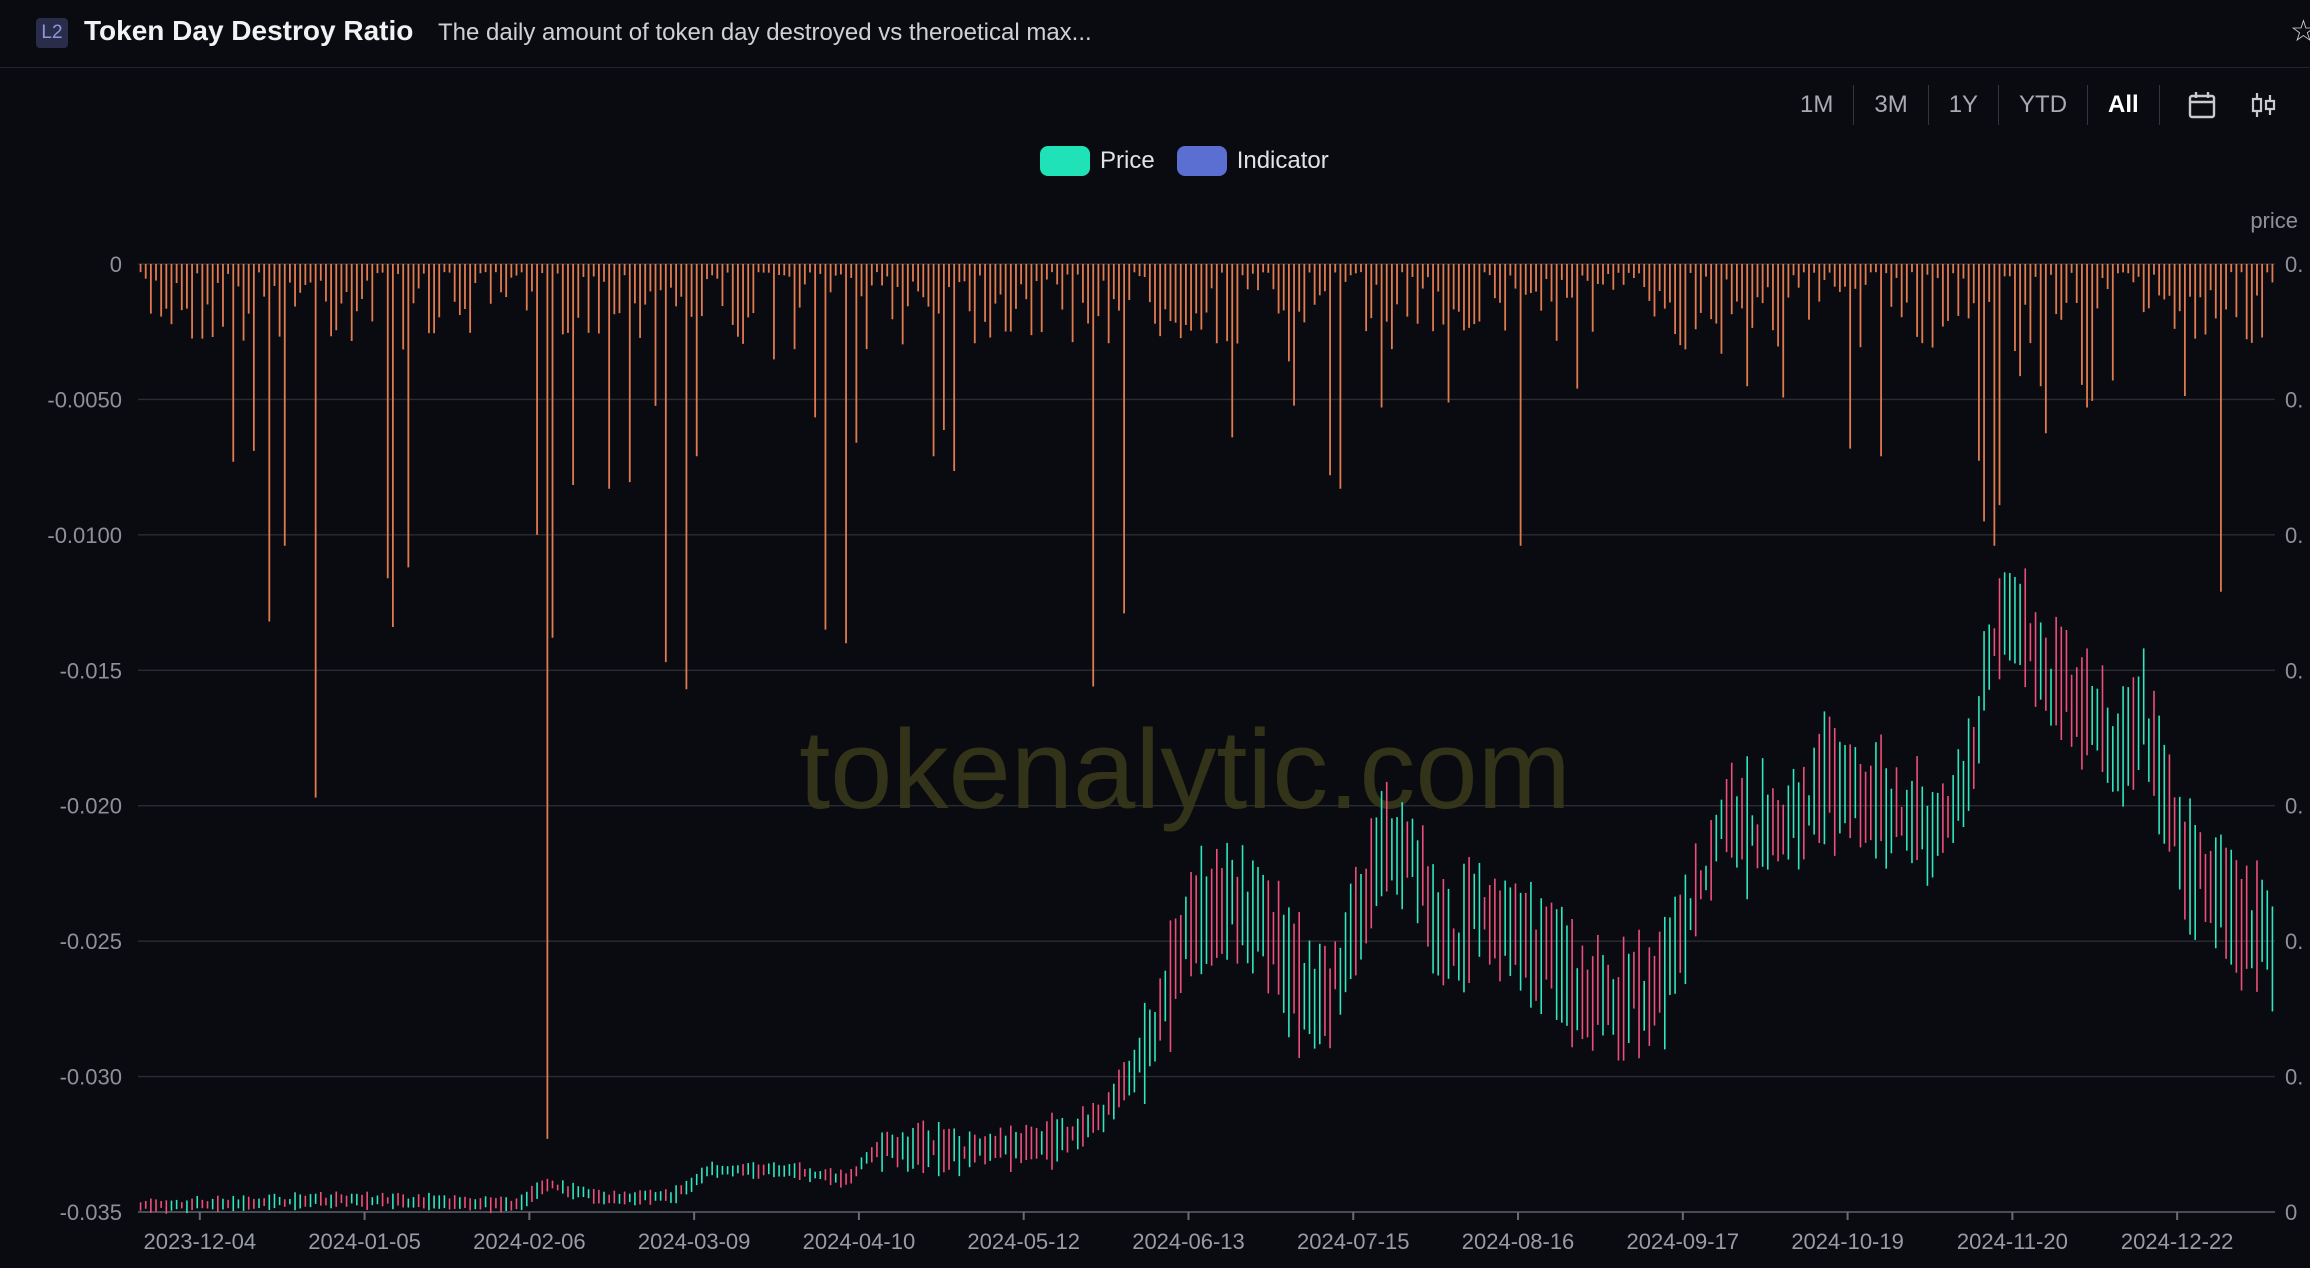  I want to click on range-all-button: All, so click(2124, 105).